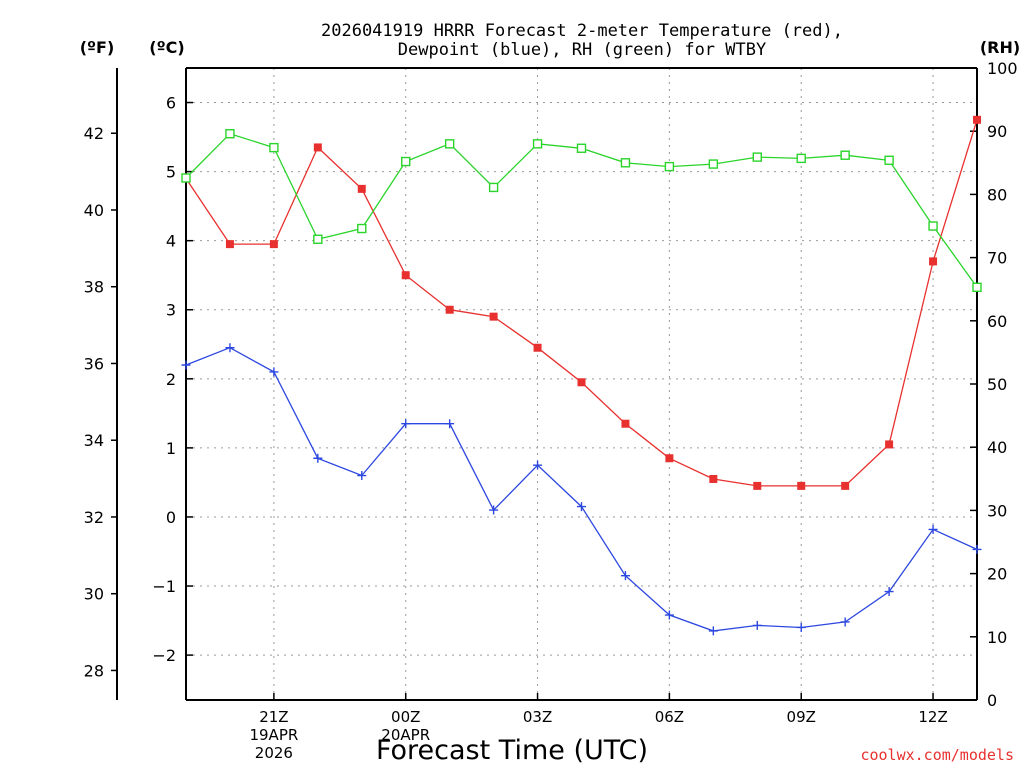  What do you see at coordinates (997, 131) in the screenshot?
I see `rh-tick-label: 90` at bounding box center [997, 131].